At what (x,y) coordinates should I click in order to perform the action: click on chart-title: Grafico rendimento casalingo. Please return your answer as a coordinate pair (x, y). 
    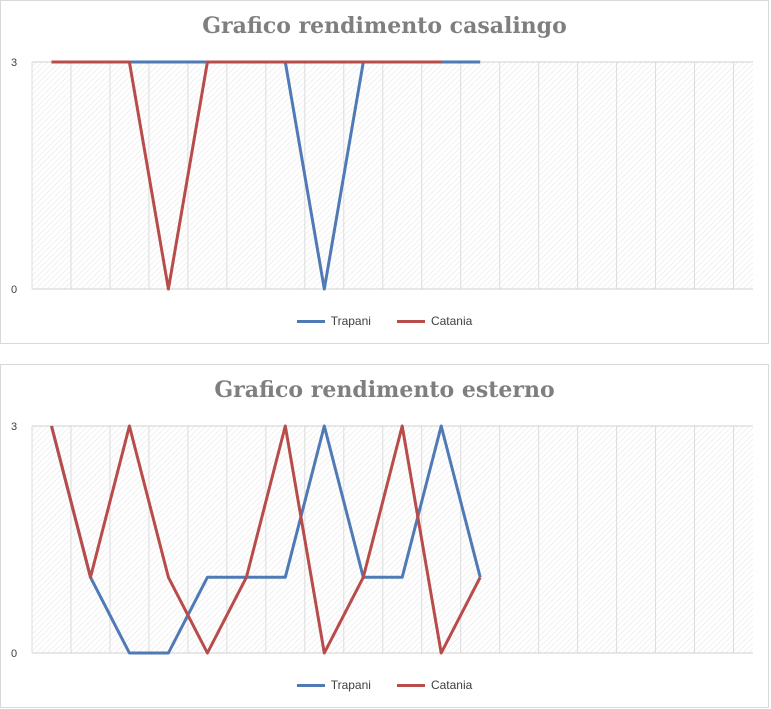
    Looking at the image, I should click on (384, 26).